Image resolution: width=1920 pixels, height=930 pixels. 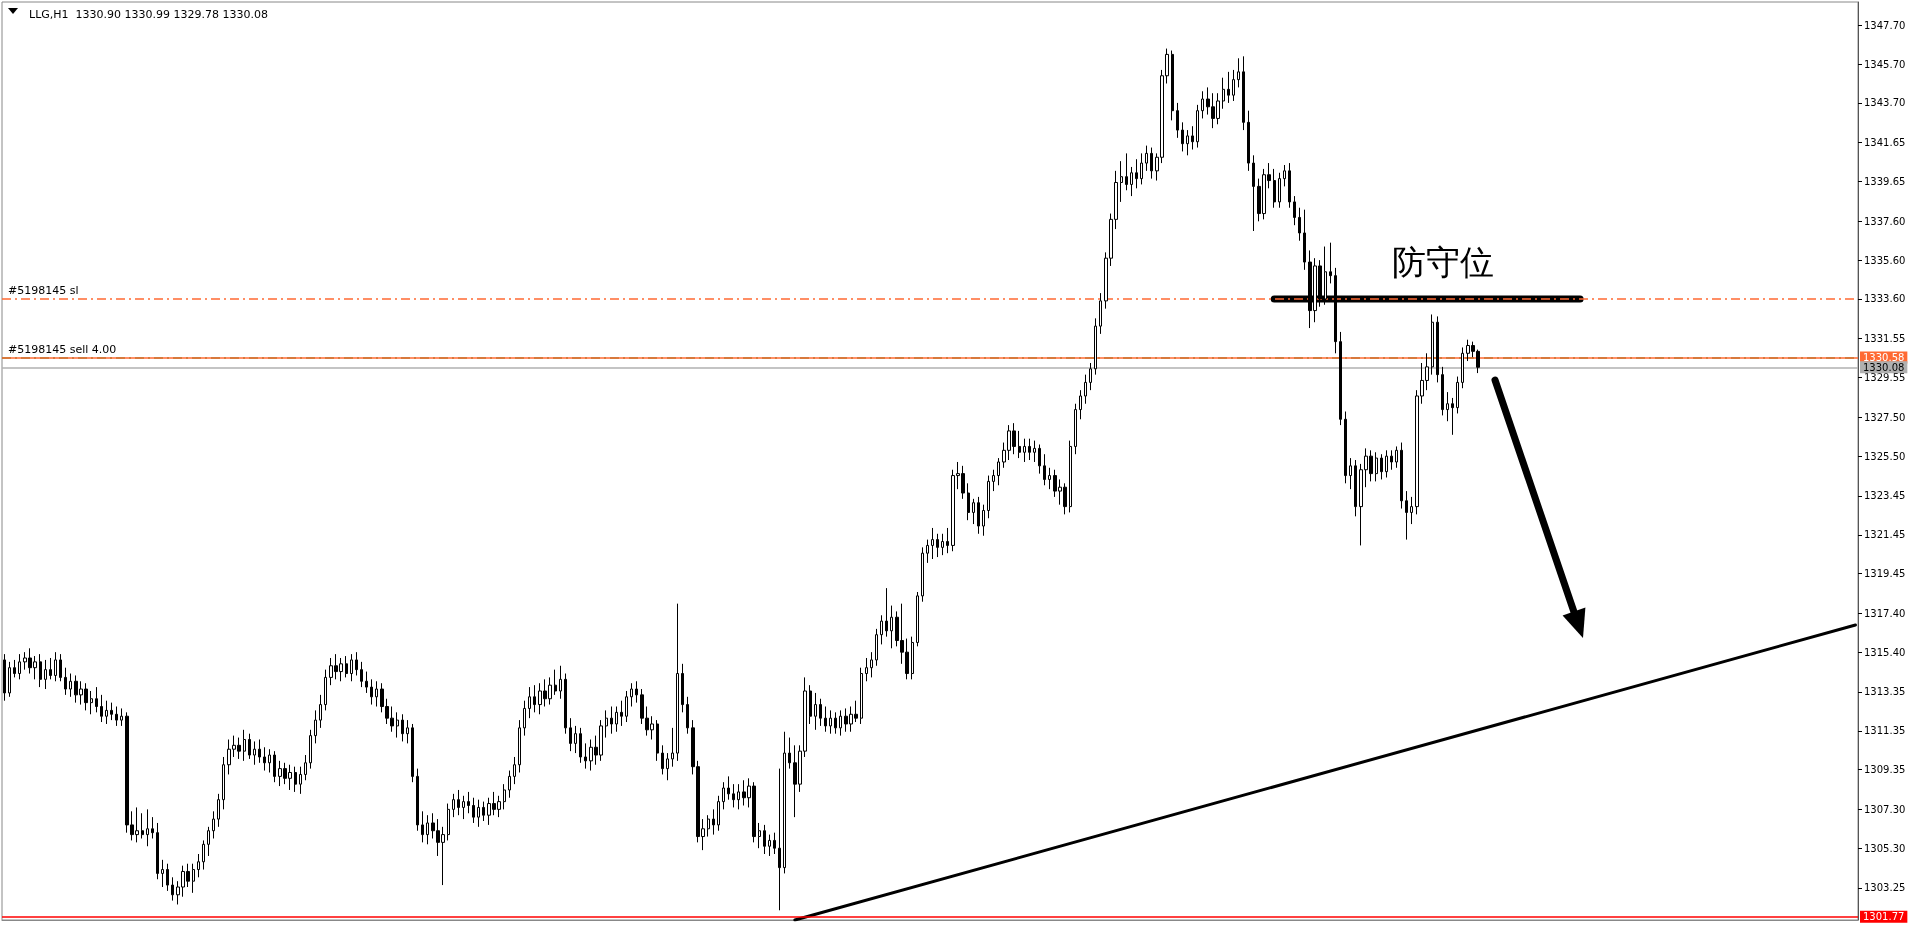 I want to click on y-tick-label: 1313.35, so click(x=1885, y=692).